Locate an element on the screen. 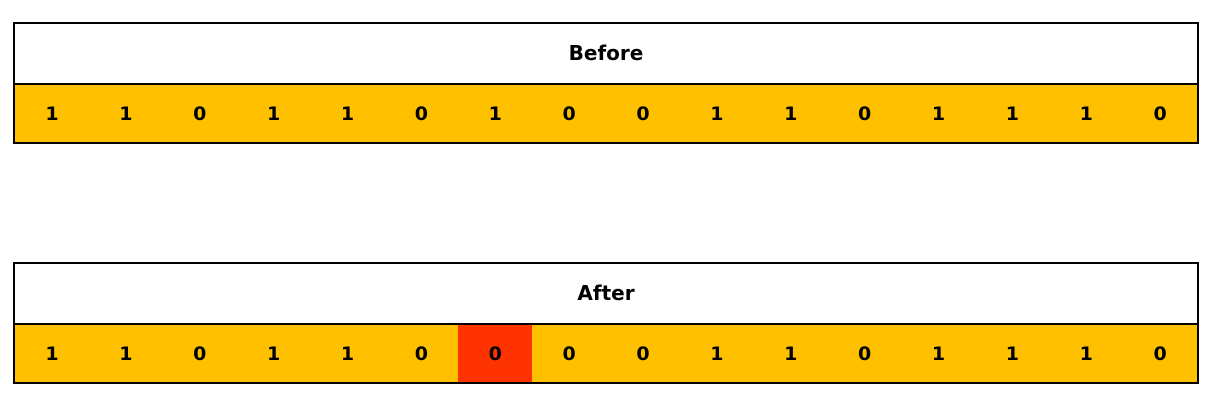  before-title: Before is located at coordinates (606, 54).